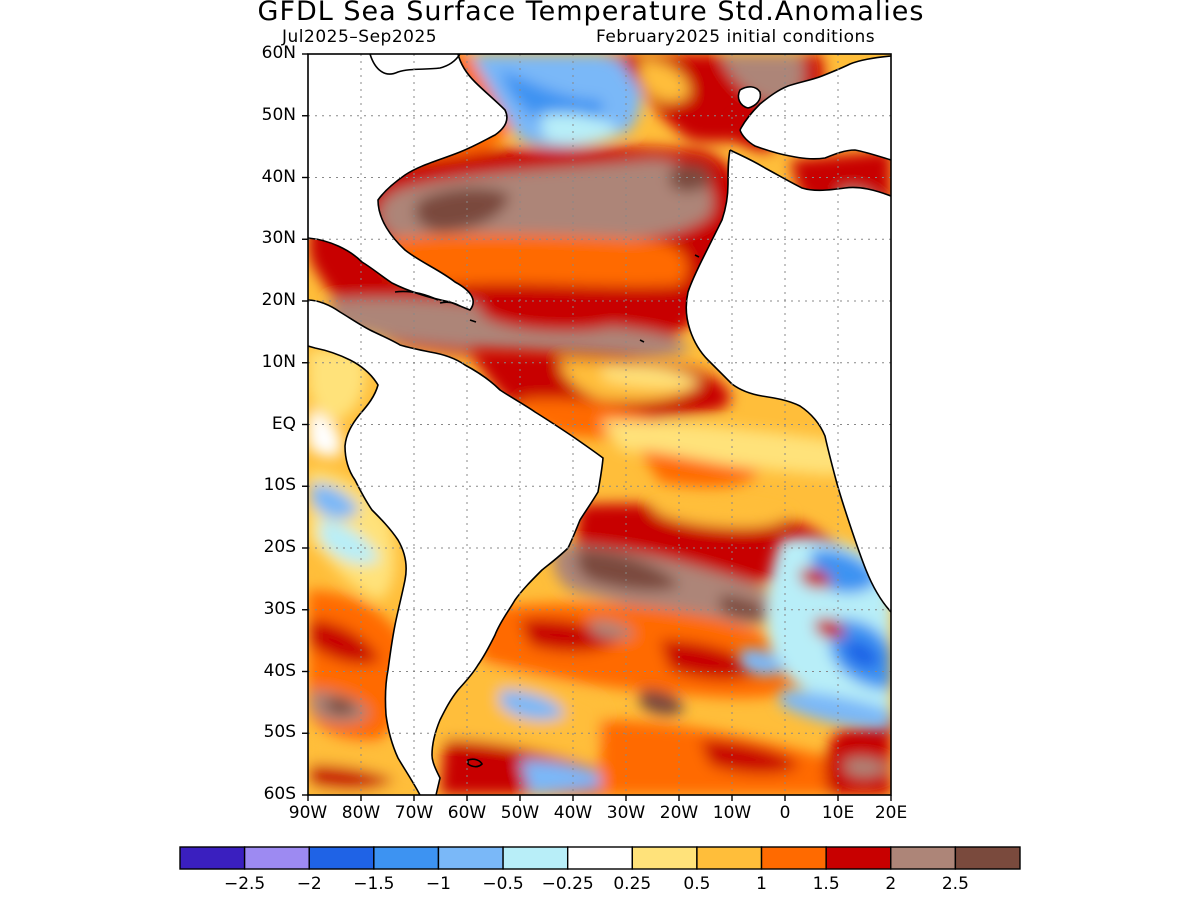 This screenshot has height=900, width=1200. What do you see at coordinates (374, 884) in the screenshot?
I see `colorbar-tick-label: −1.5` at bounding box center [374, 884].